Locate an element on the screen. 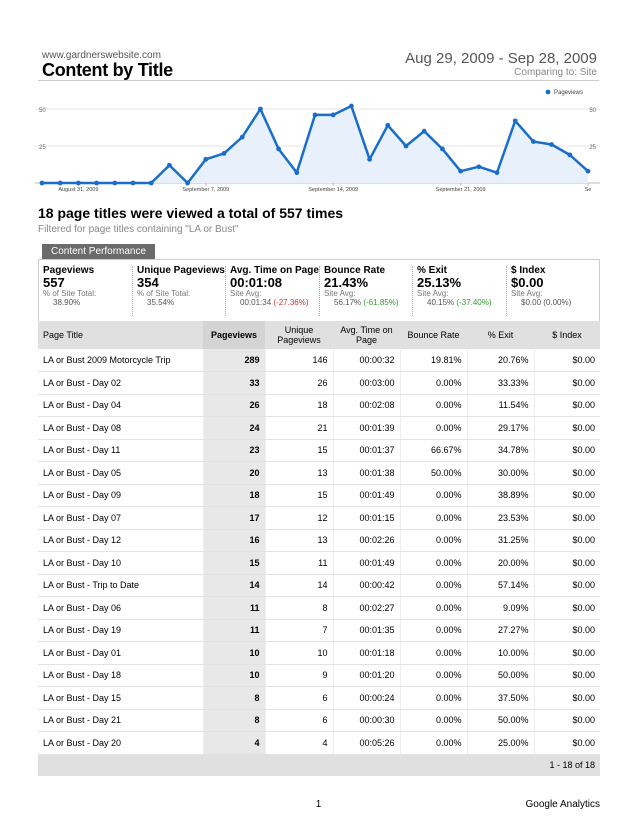 This screenshot has width=637, height=825. comparing-label: Comparing to: Site is located at coordinates (555, 72).